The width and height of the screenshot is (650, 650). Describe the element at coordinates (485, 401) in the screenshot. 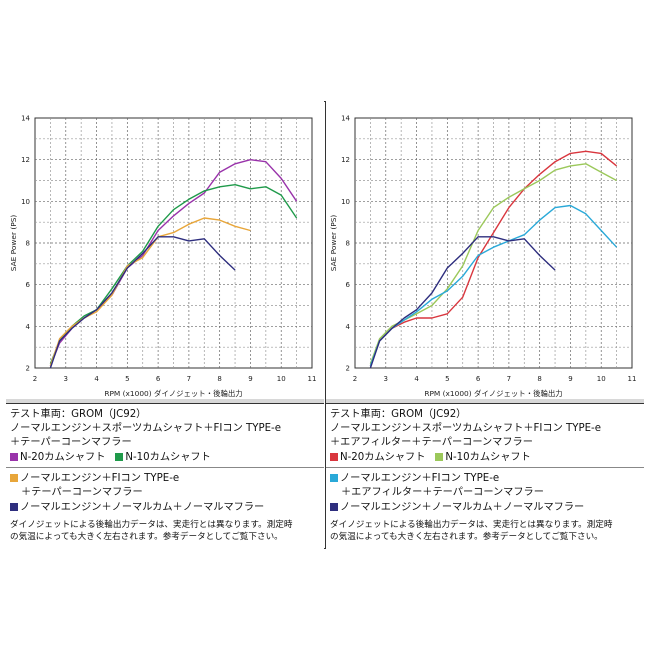

I see `right-divider-strip` at that location.